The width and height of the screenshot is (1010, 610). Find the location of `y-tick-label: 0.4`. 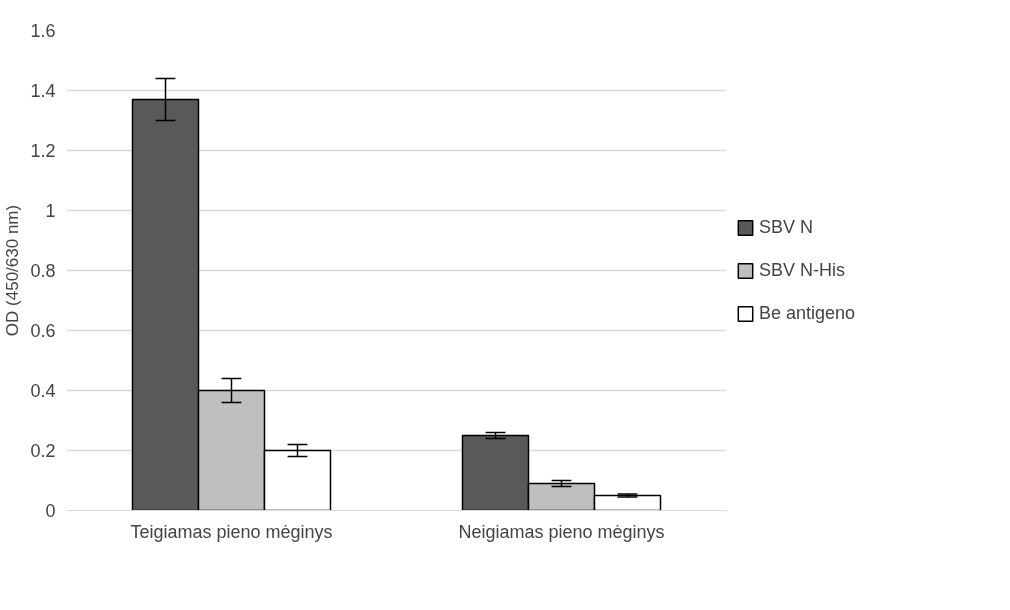

y-tick-label: 0.4 is located at coordinates (43, 391).